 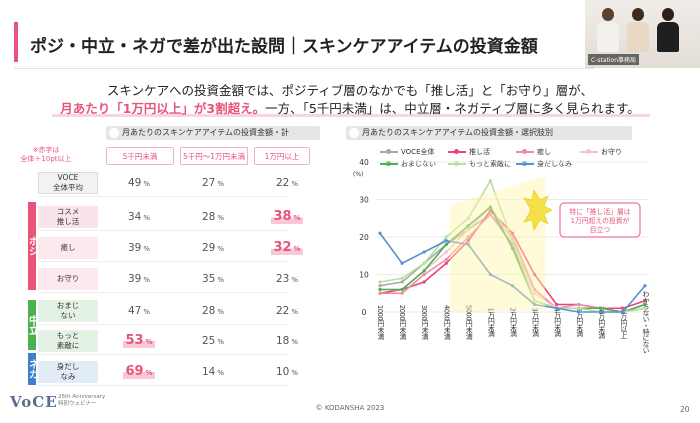 I want to click on row-label: 癒し, so click(x=68, y=248).